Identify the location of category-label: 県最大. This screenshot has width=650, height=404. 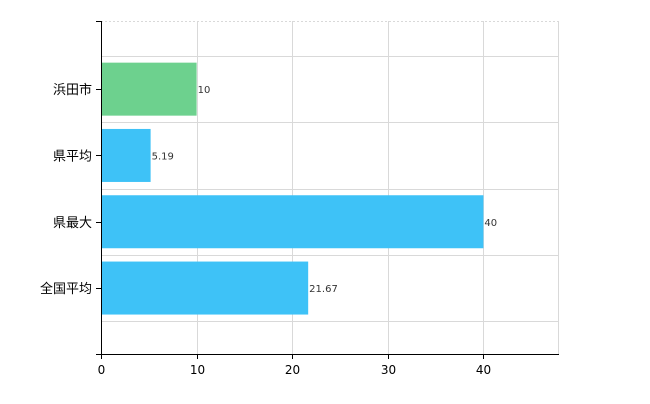
(72, 223).